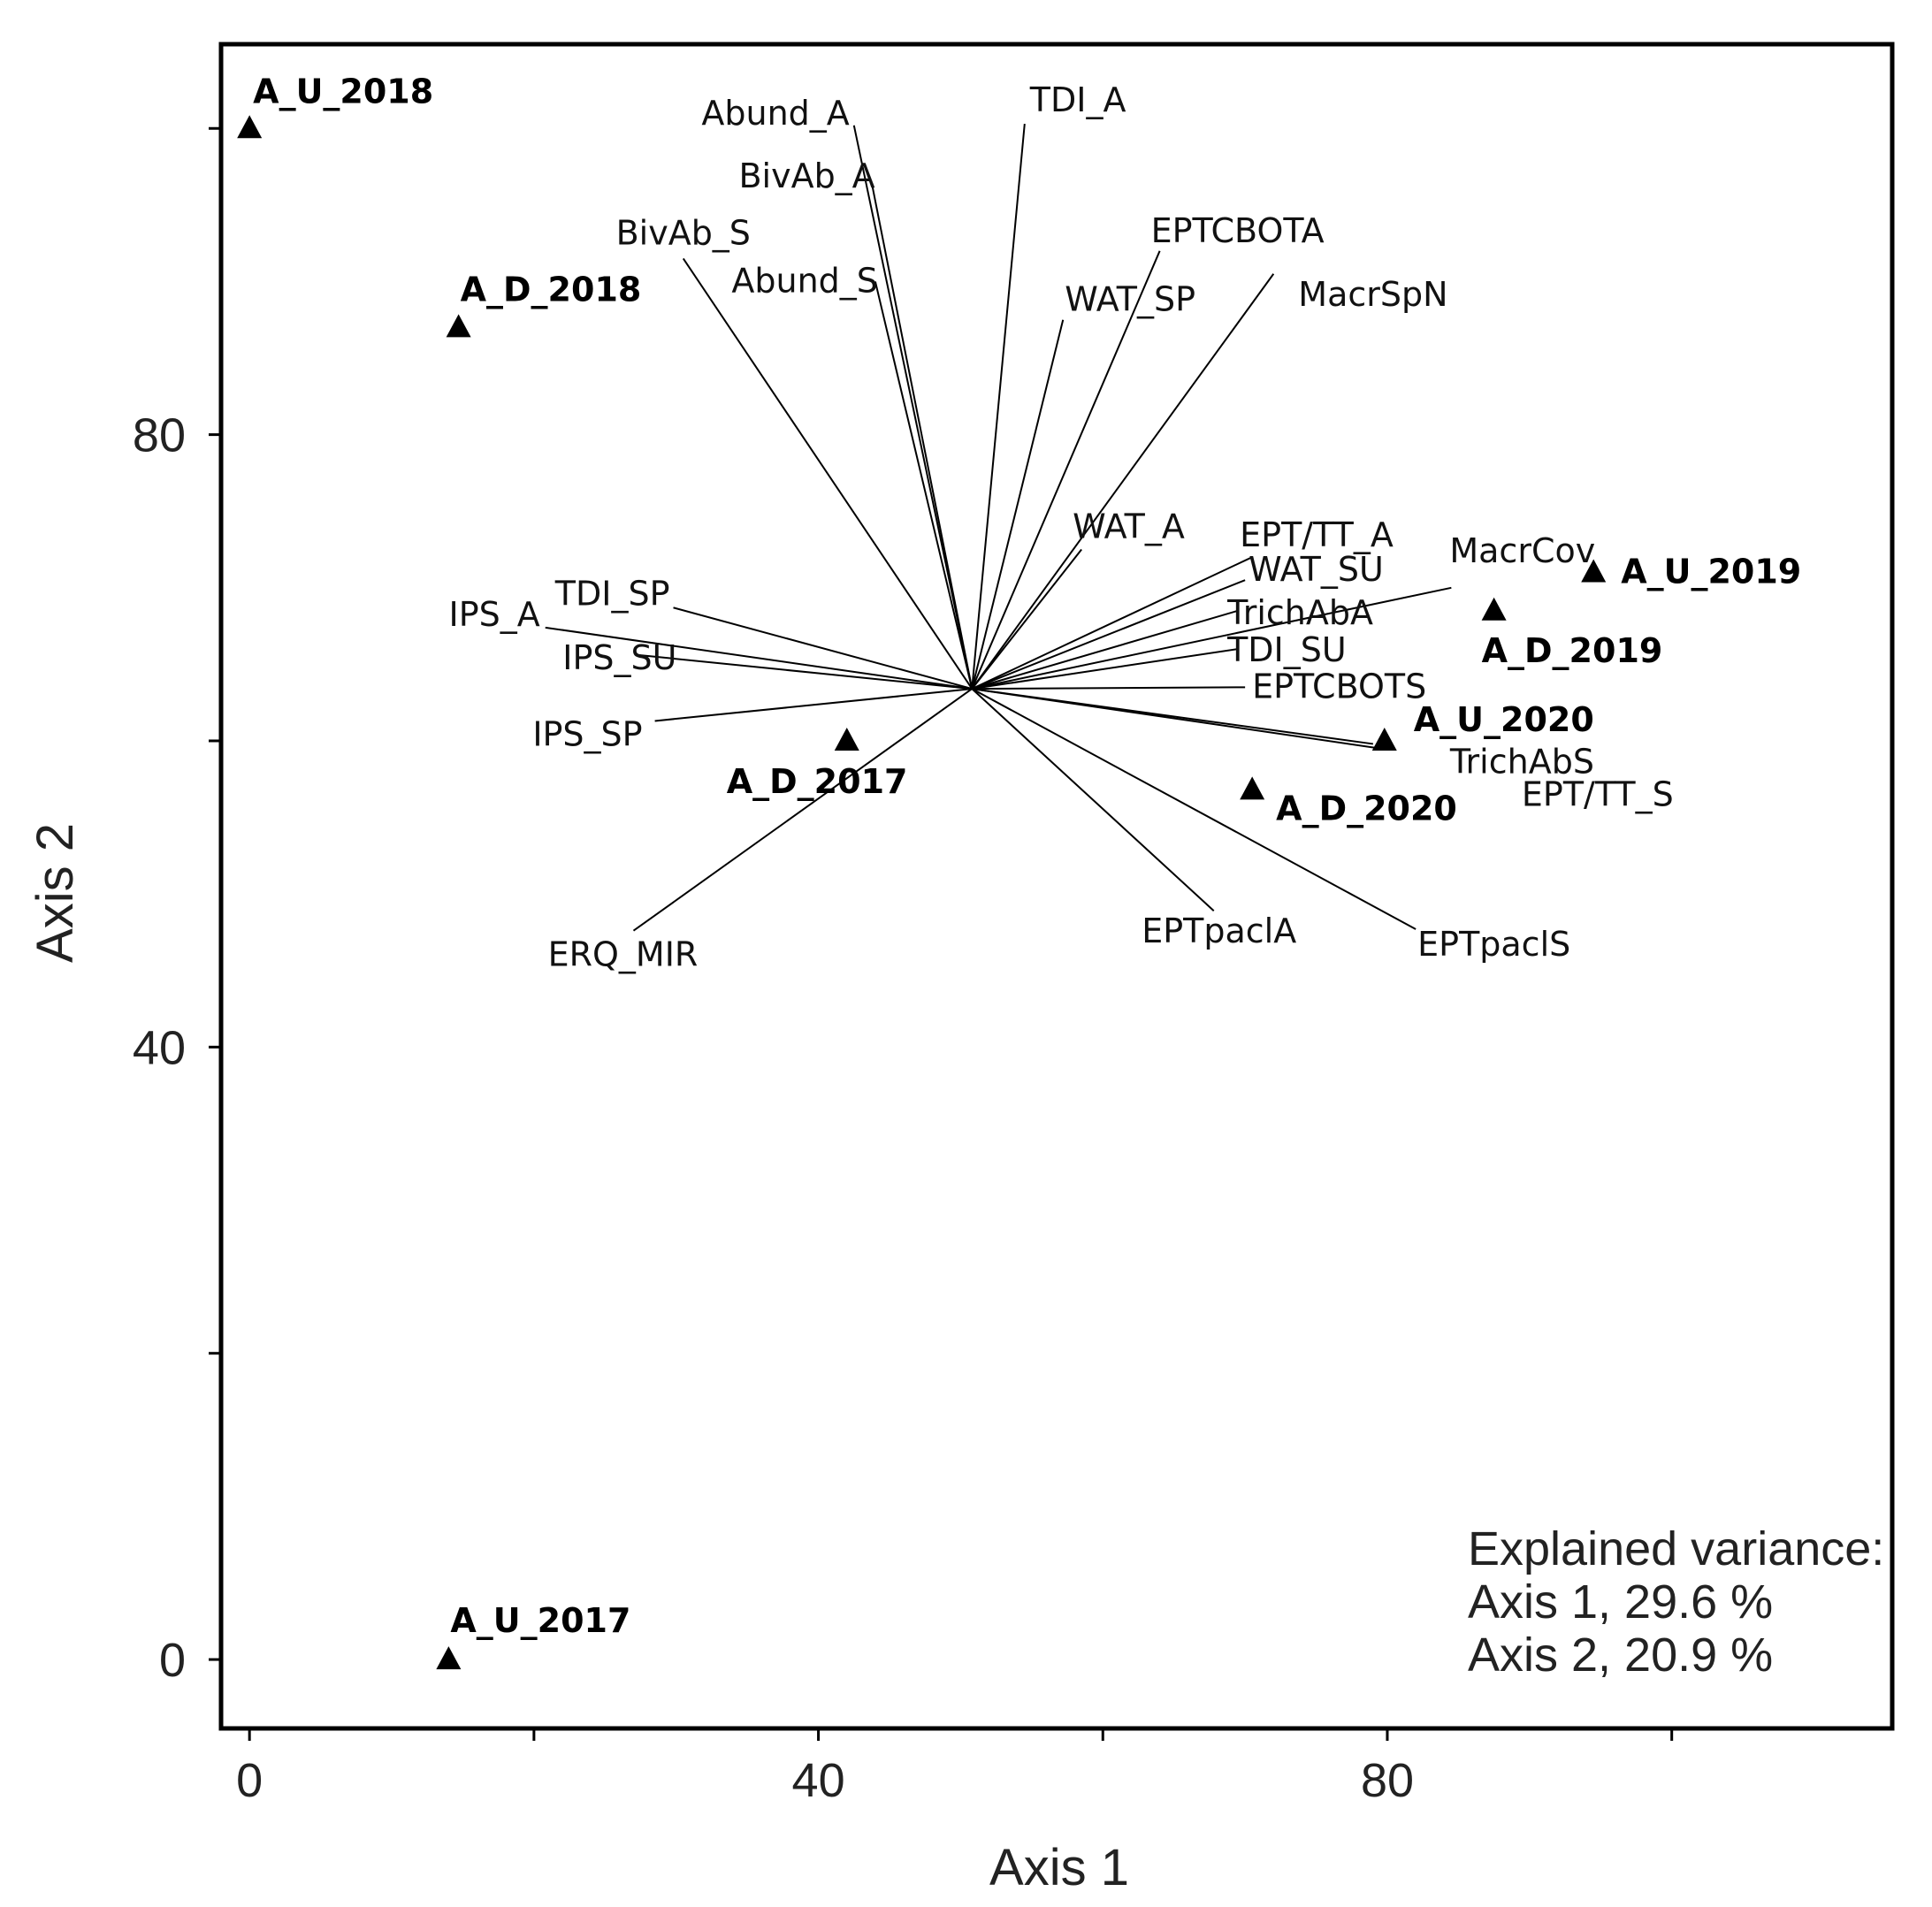  What do you see at coordinates (1026, 619) in the screenshot?
I see `vector-line-wat-a` at bounding box center [1026, 619].